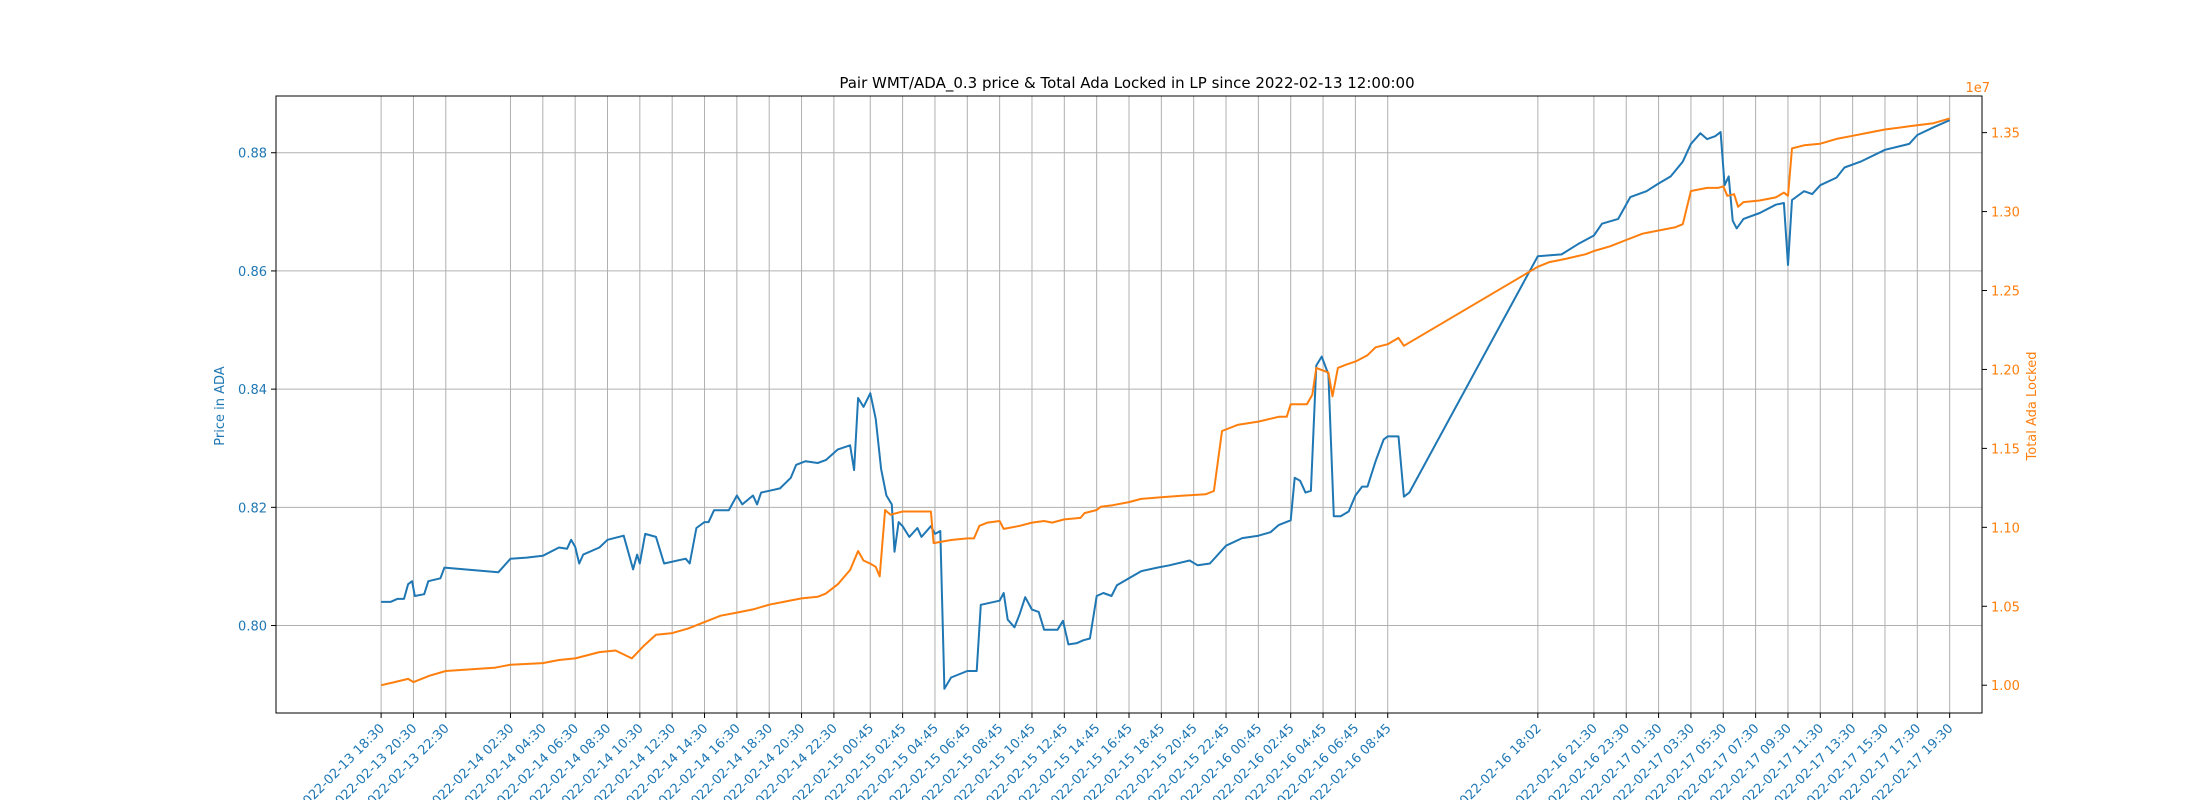  Describe the element at coordinates (1977, 88) in the screenshot. I see `right-axis-multiplier: 1e7` at that location.